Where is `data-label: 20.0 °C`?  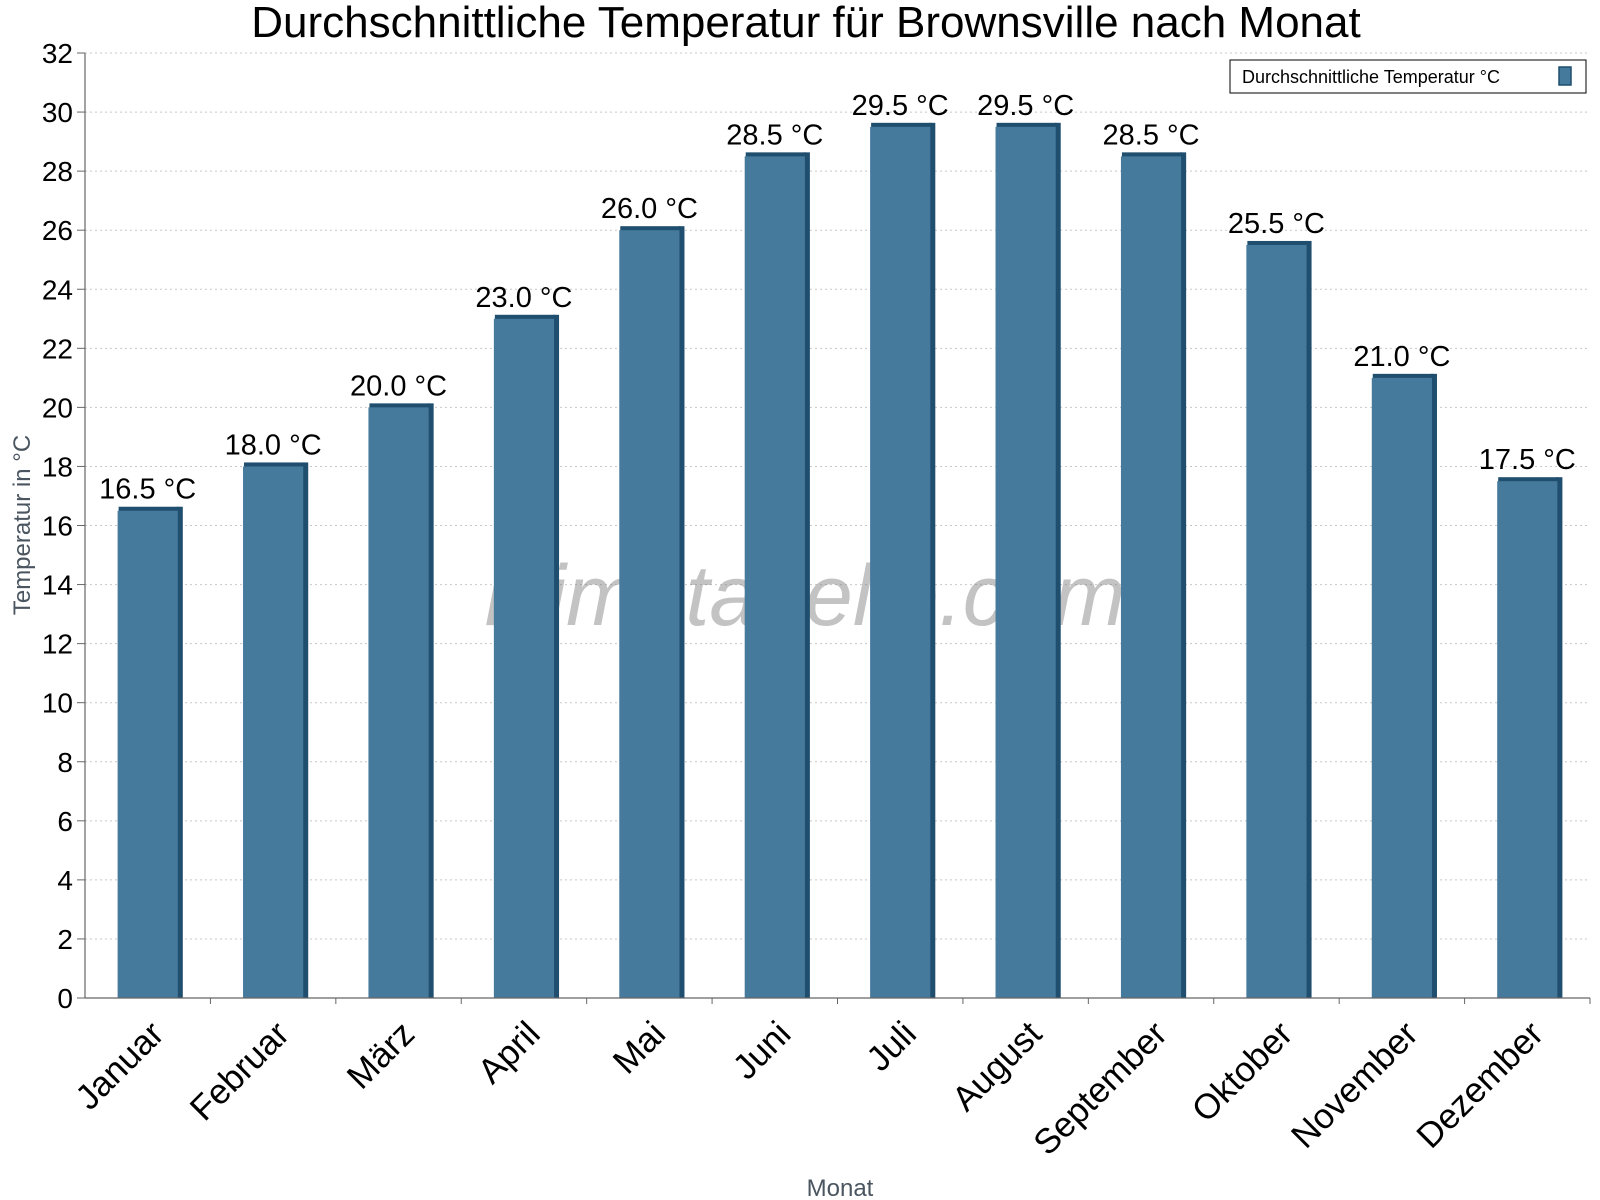 data-label: 20.0 °C is located at coordinates (398, 386).